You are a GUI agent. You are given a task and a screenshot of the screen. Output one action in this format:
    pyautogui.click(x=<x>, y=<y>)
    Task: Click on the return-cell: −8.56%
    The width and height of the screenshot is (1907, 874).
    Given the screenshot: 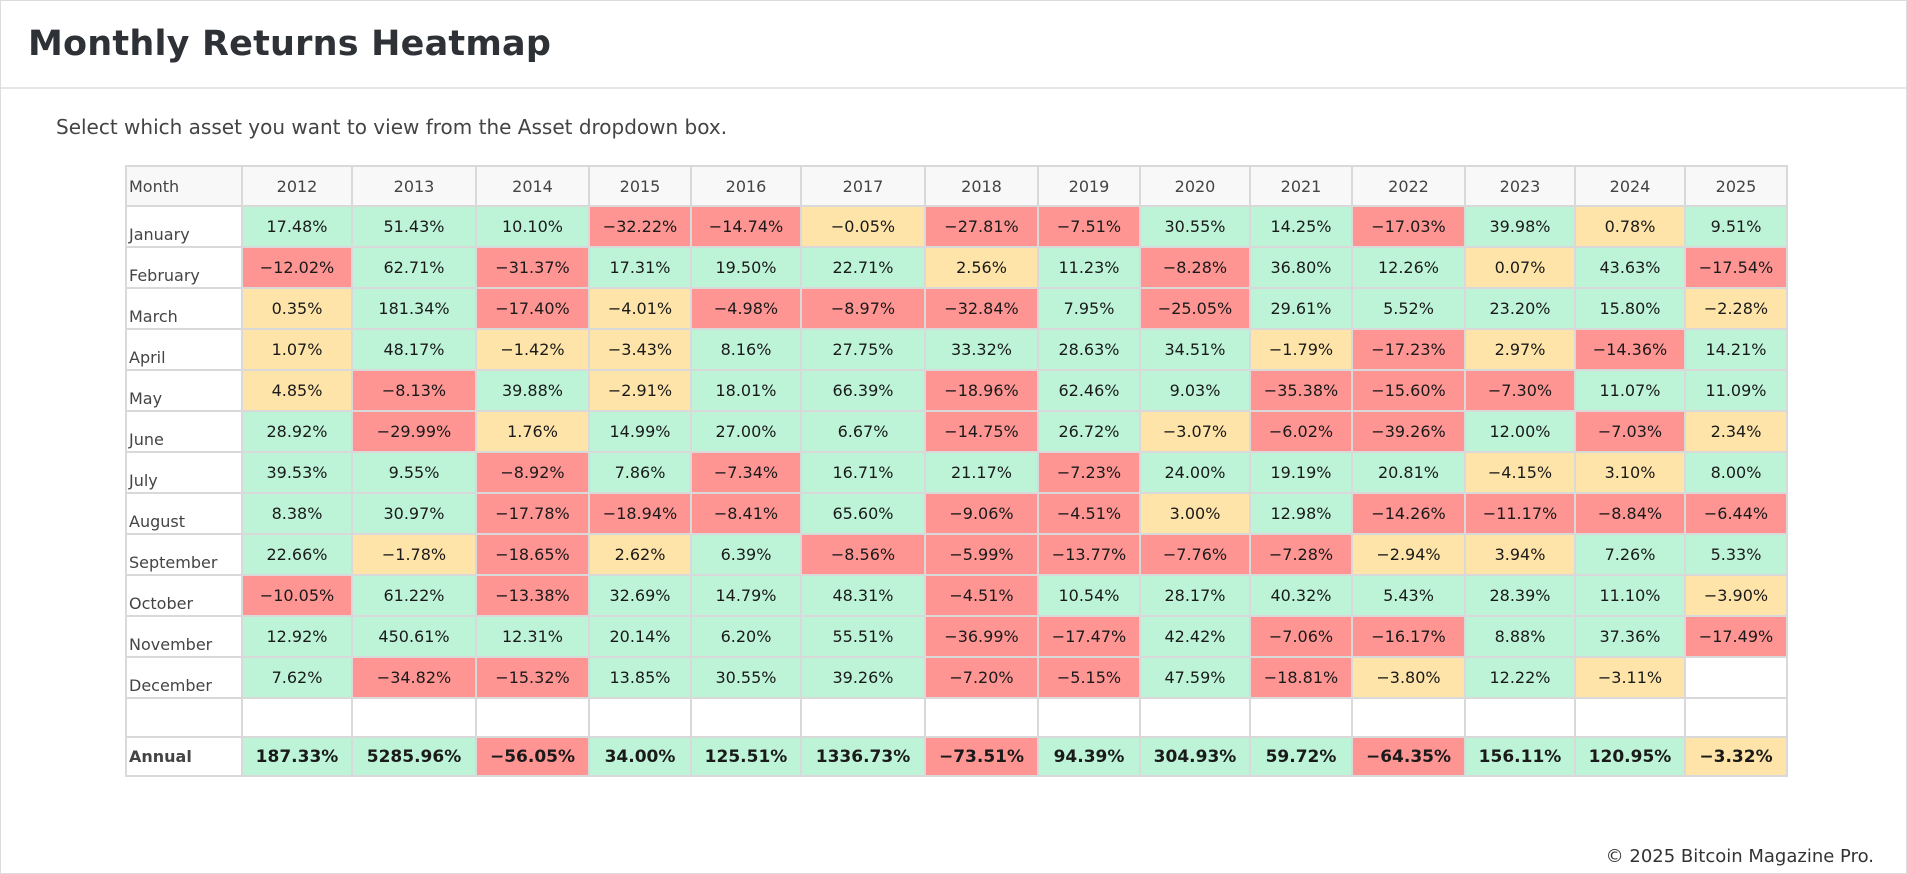 What is the action you would take?
    pyautogui.click(x=863, y=554)
    